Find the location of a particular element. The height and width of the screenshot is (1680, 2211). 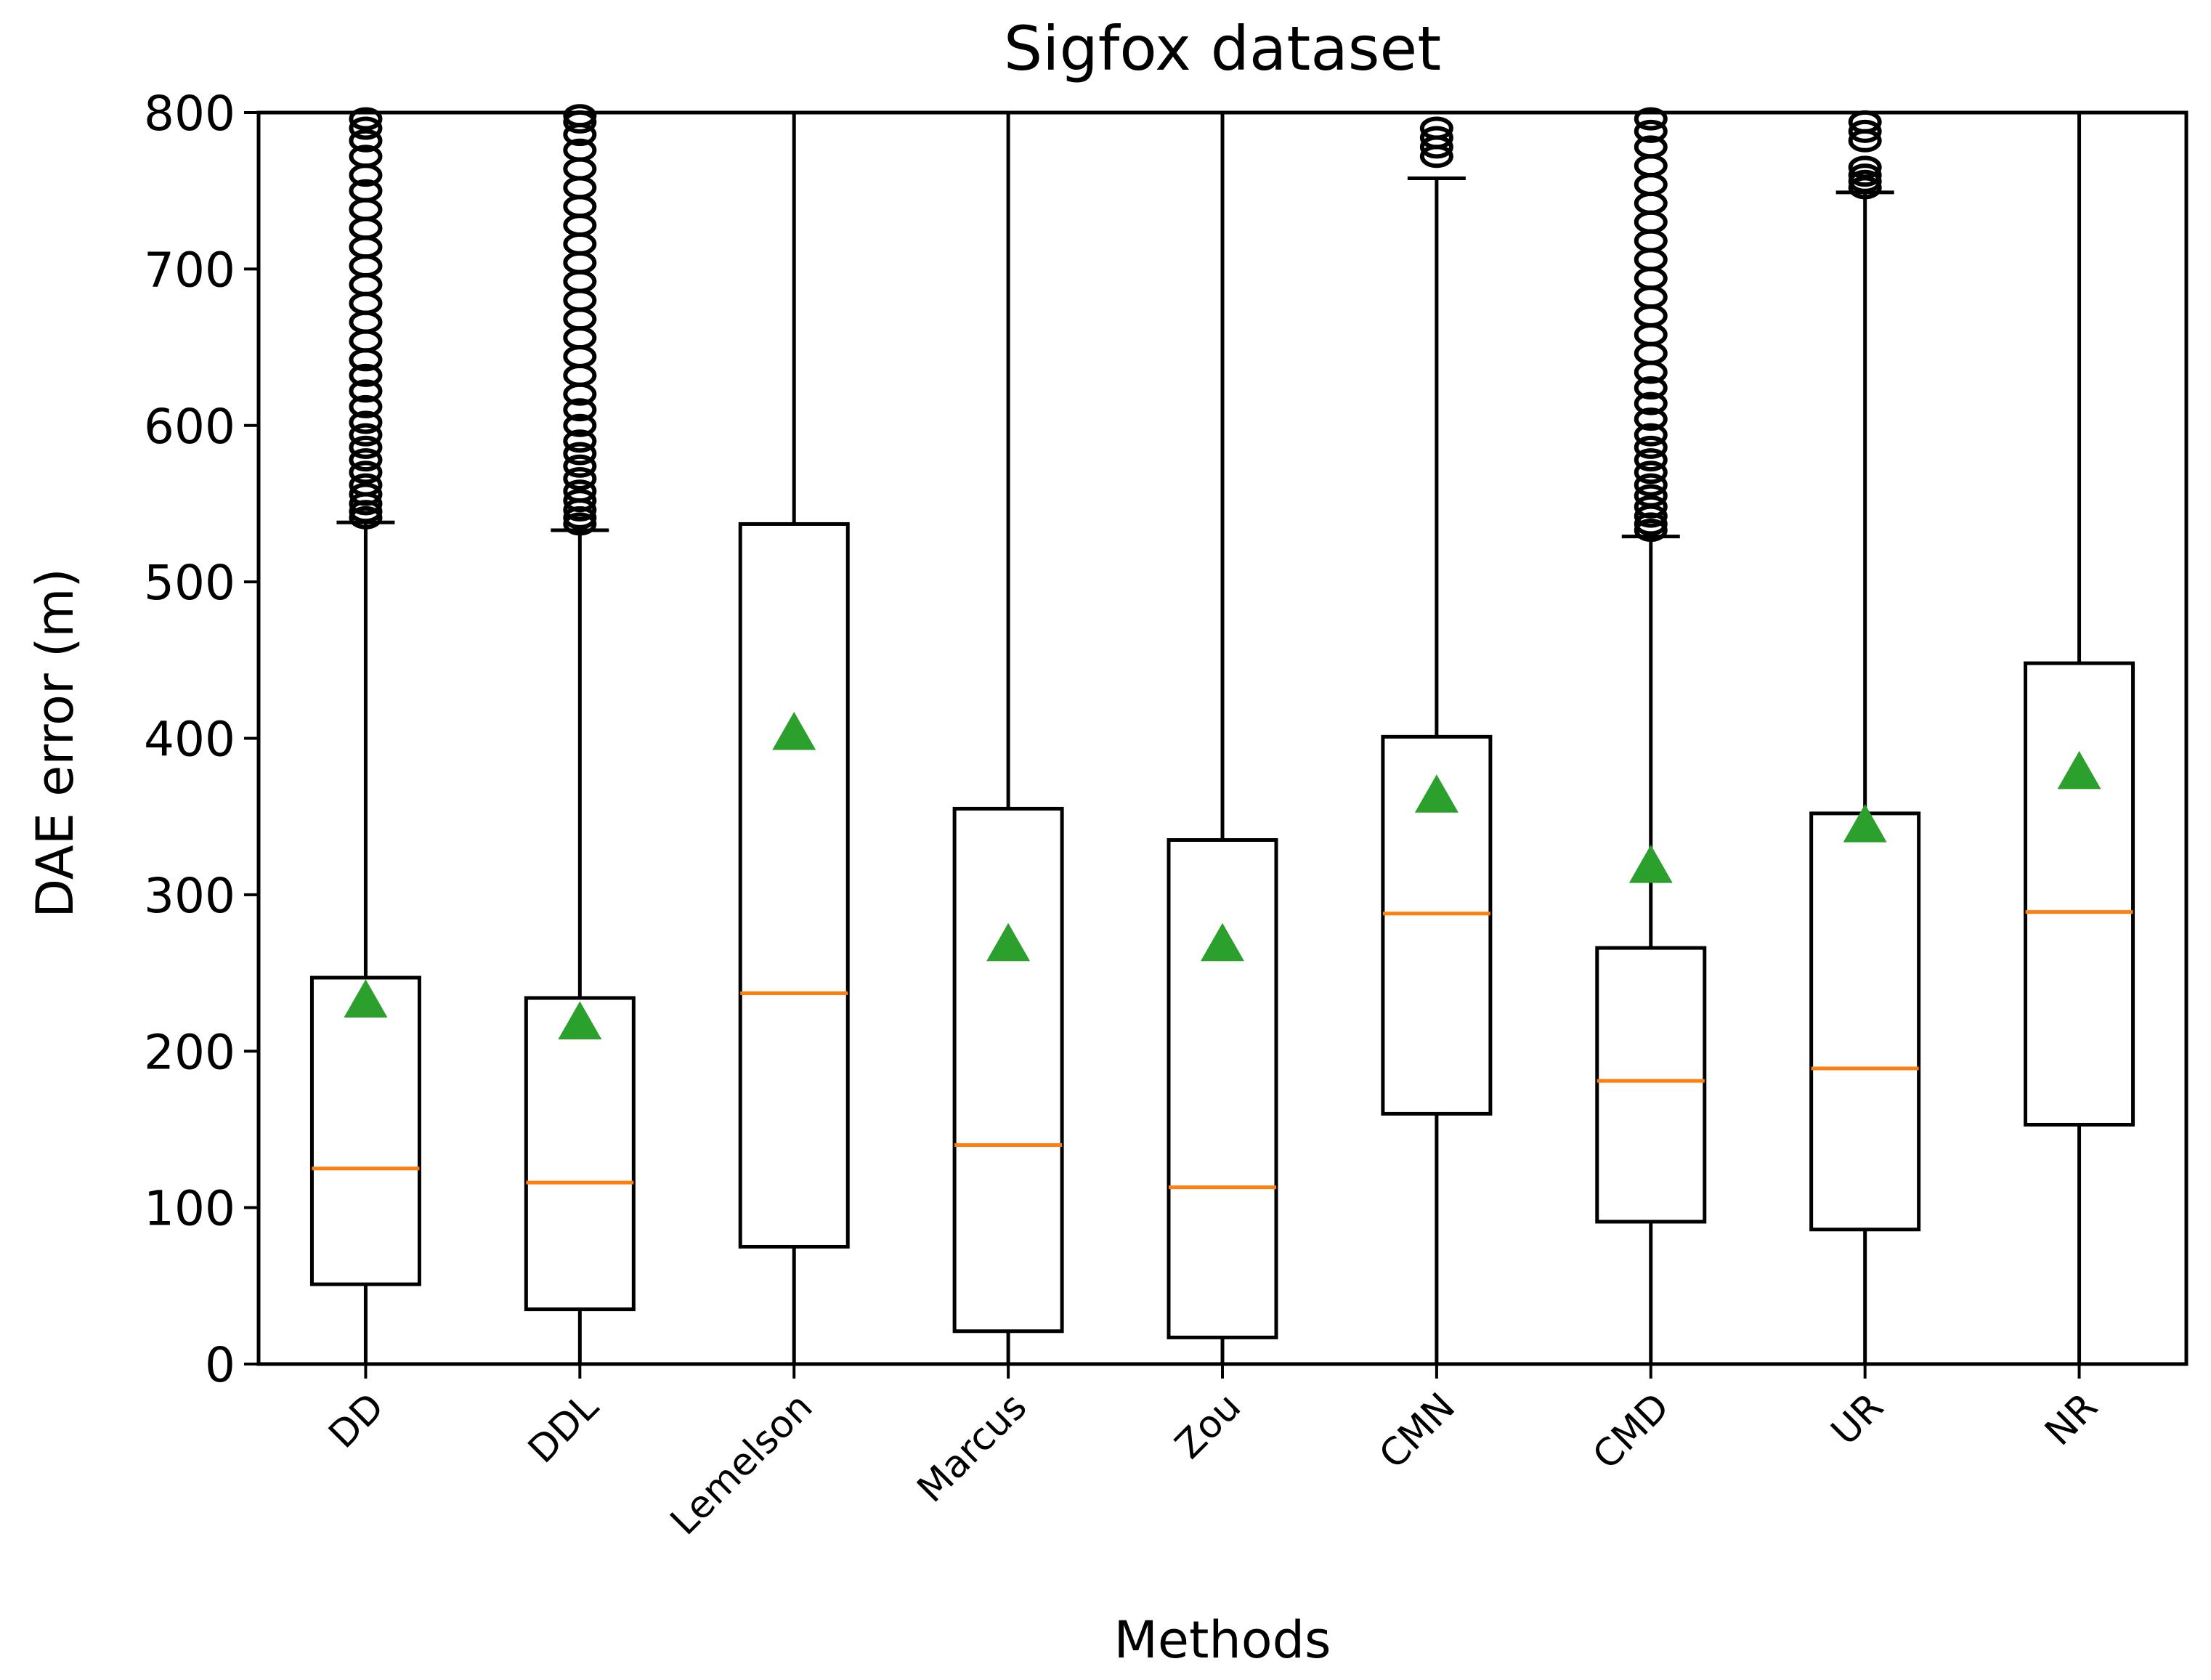

y-tick-label: 300 is located at coordinates (190, 896).